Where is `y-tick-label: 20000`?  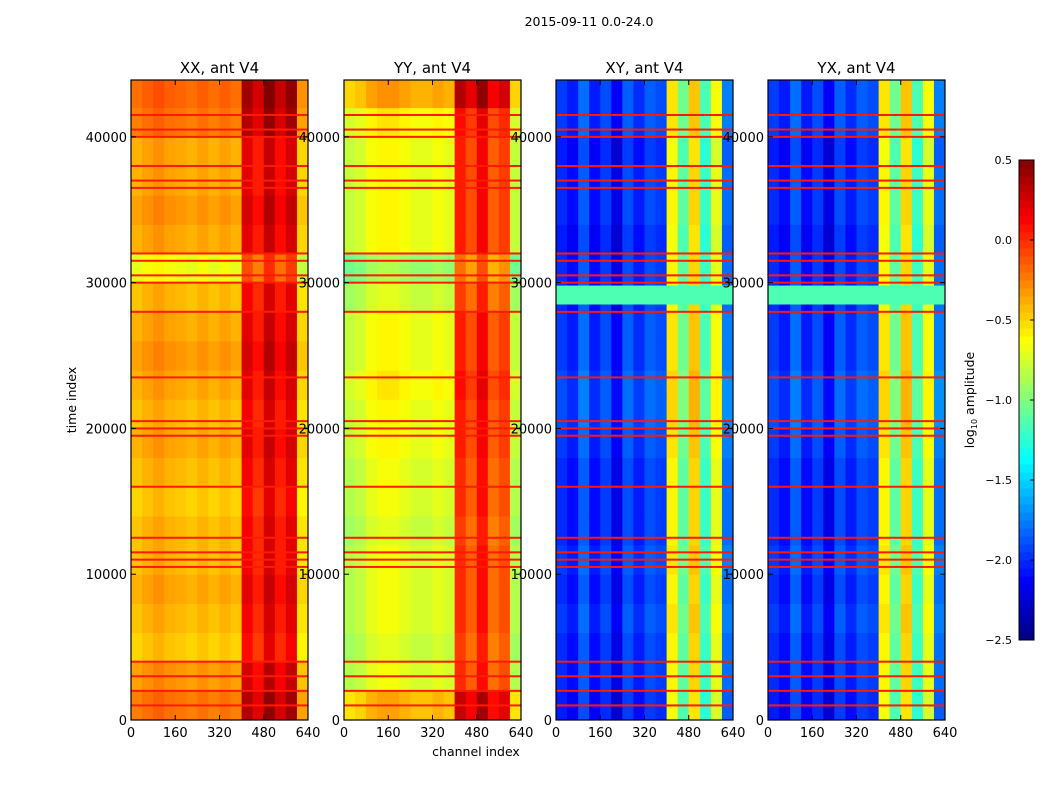 y-tick-label: 20000 is located at coordinates (743, 429).